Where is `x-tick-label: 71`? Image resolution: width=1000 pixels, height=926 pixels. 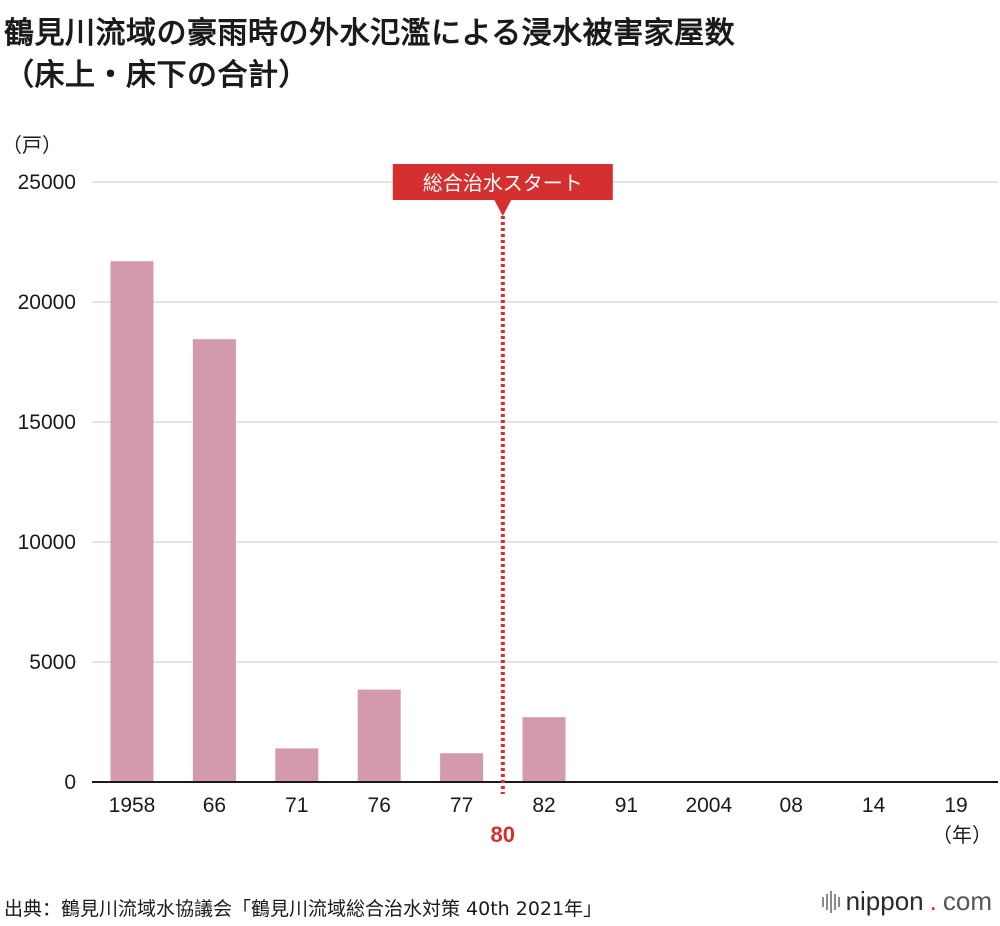 x-tick-label: 71 is located at coordinates (296, 805).